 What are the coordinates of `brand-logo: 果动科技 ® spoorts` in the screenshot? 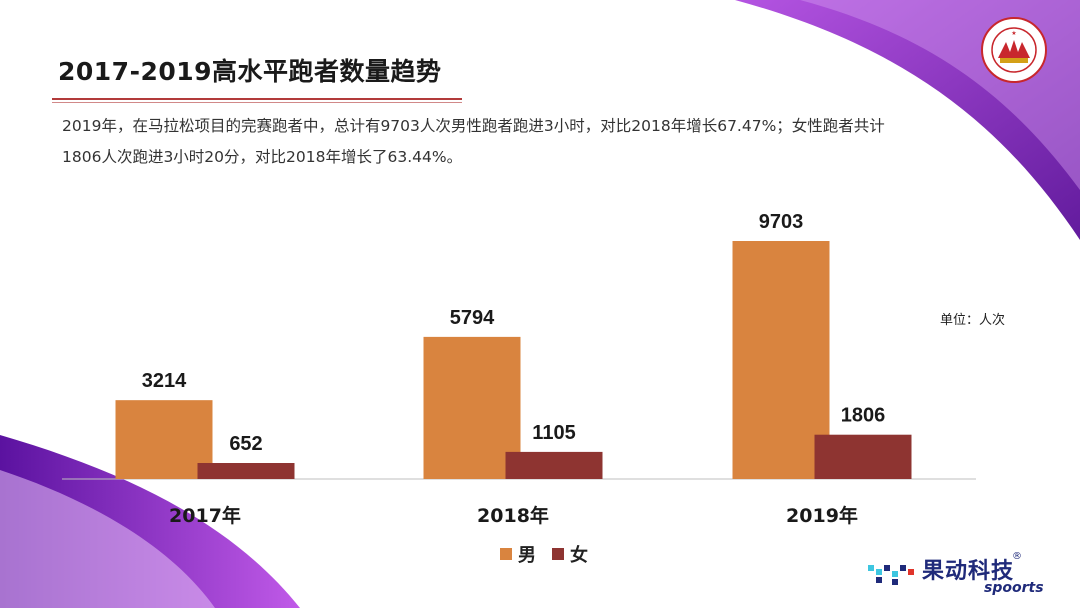 It's located at (967, 575).